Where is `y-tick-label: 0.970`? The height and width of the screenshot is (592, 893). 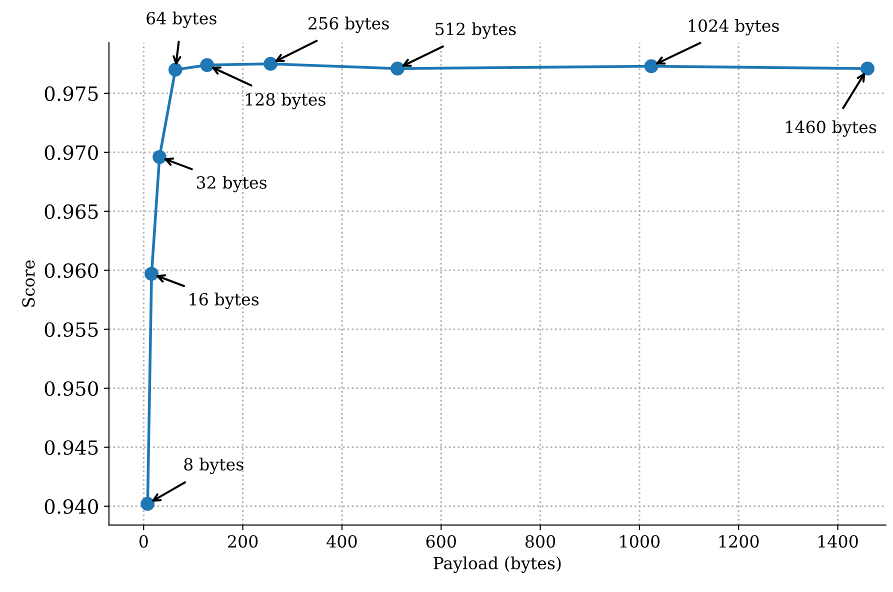
y-tick-label: 0.970 is located at coordinates (71, 152).